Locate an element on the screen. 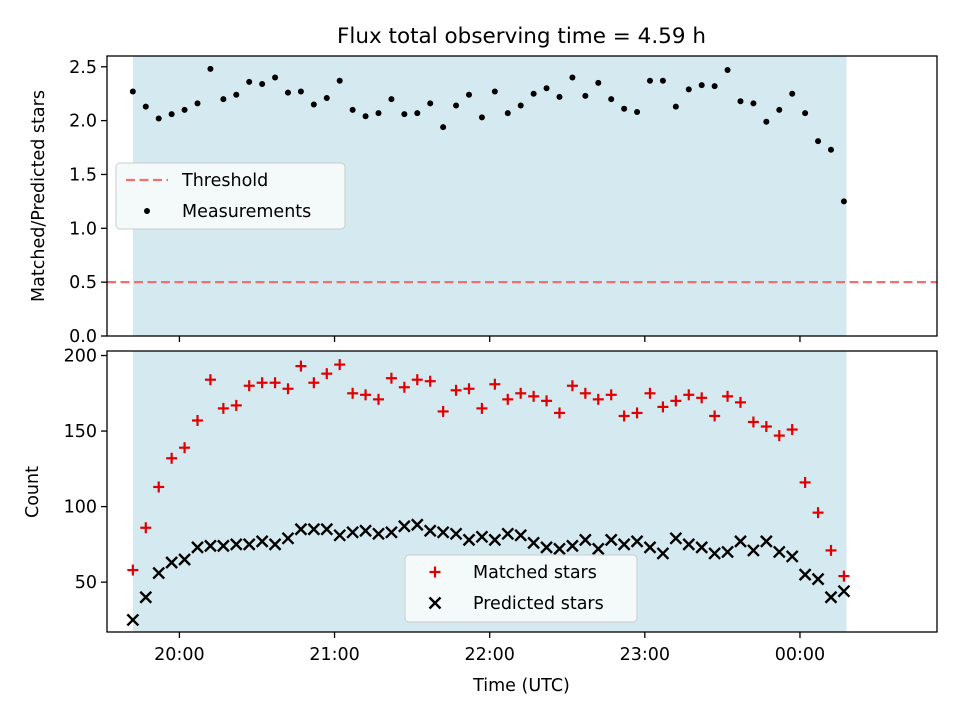 This screenshot has width=960, height=720. legend-matched-label: Matched stars is located at coordinates (535, 573).